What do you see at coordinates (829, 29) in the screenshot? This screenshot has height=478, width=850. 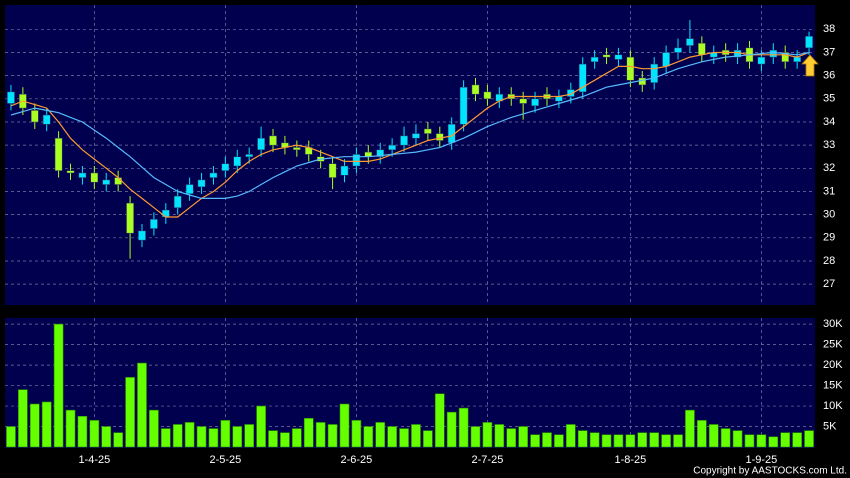 I see `y-tick-label: 38` at bounding box center [829, 29].